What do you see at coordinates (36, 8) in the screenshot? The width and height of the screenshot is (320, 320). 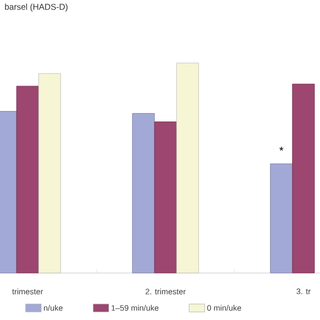 I see `chart-title: barsel (HADS-D)` at bounding box center [36, 8].